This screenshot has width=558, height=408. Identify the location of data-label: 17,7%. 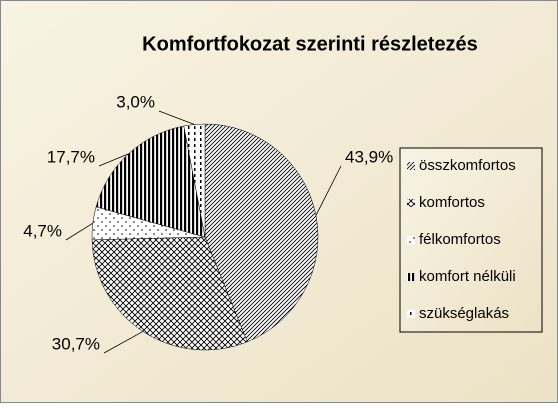
(71, 156).